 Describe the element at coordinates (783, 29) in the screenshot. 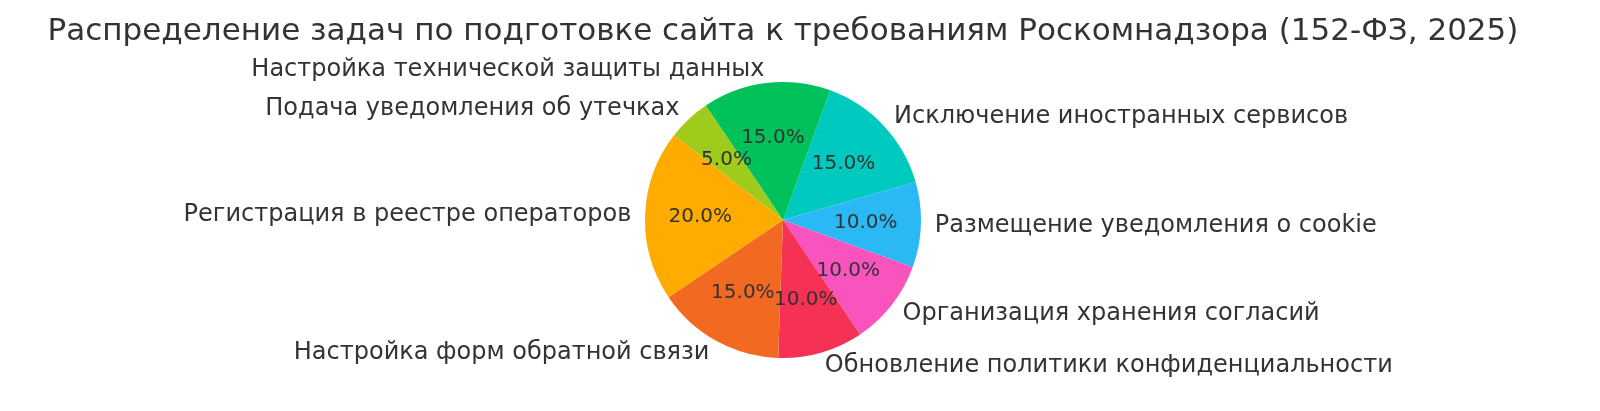

I see `chart-title: Распределение задач по подготовке сайта к требованиям Роскомнадзора (152-ФЗ, 2025)` at that location.